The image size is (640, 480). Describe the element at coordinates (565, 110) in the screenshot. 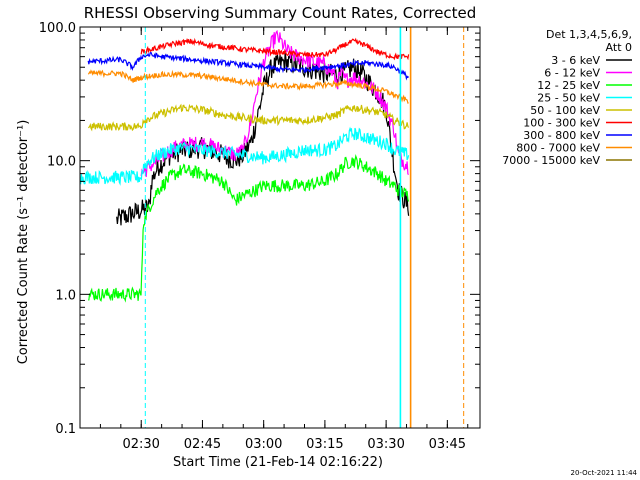

I see `legend-label-4: 50 - 100 keV` at that location.